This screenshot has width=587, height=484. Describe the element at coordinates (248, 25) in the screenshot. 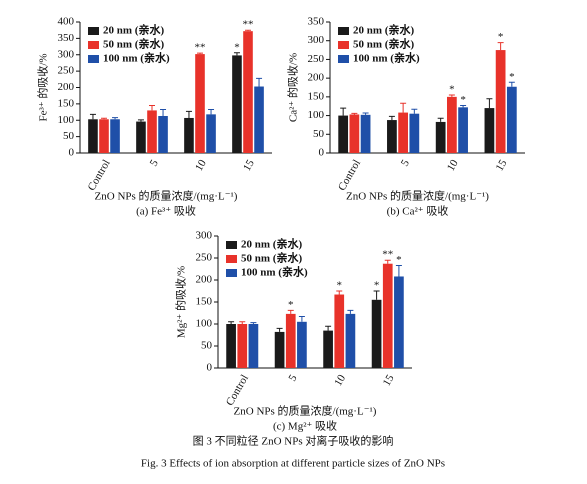

I see `significance-label: **` at that location.